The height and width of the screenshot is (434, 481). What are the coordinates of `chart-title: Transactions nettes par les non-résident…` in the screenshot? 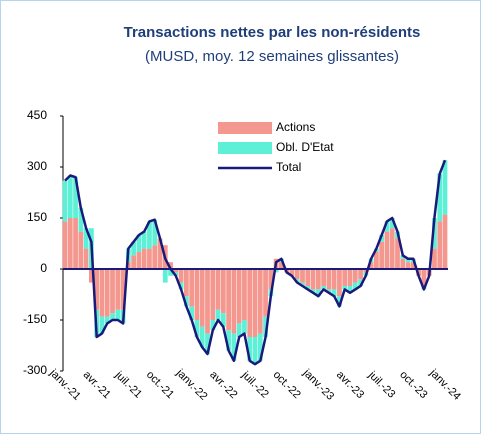 It's located at (272, 32).